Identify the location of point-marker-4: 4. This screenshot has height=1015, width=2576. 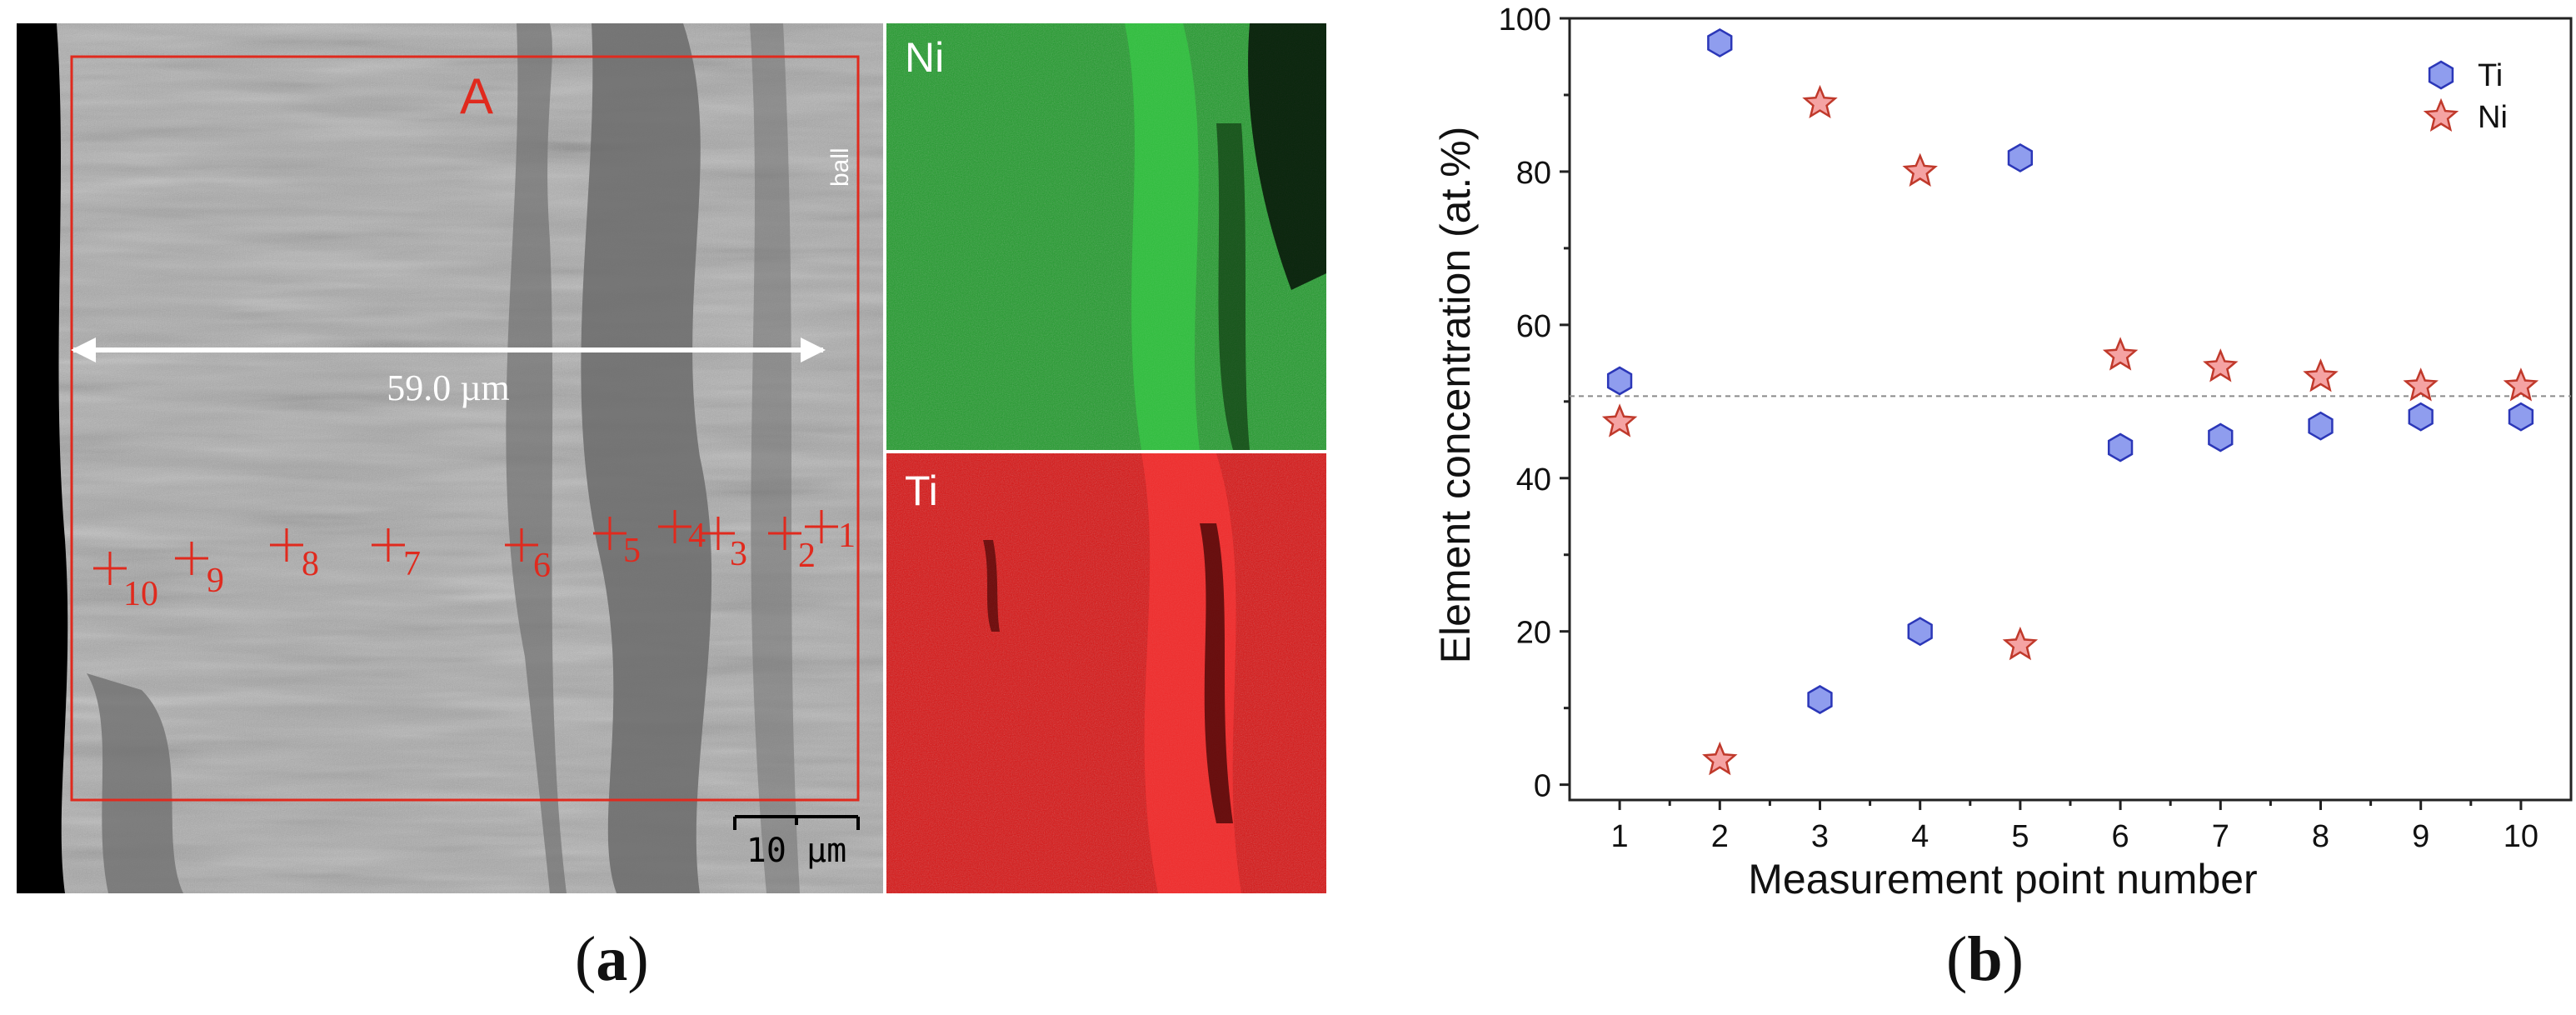
(682, 532).